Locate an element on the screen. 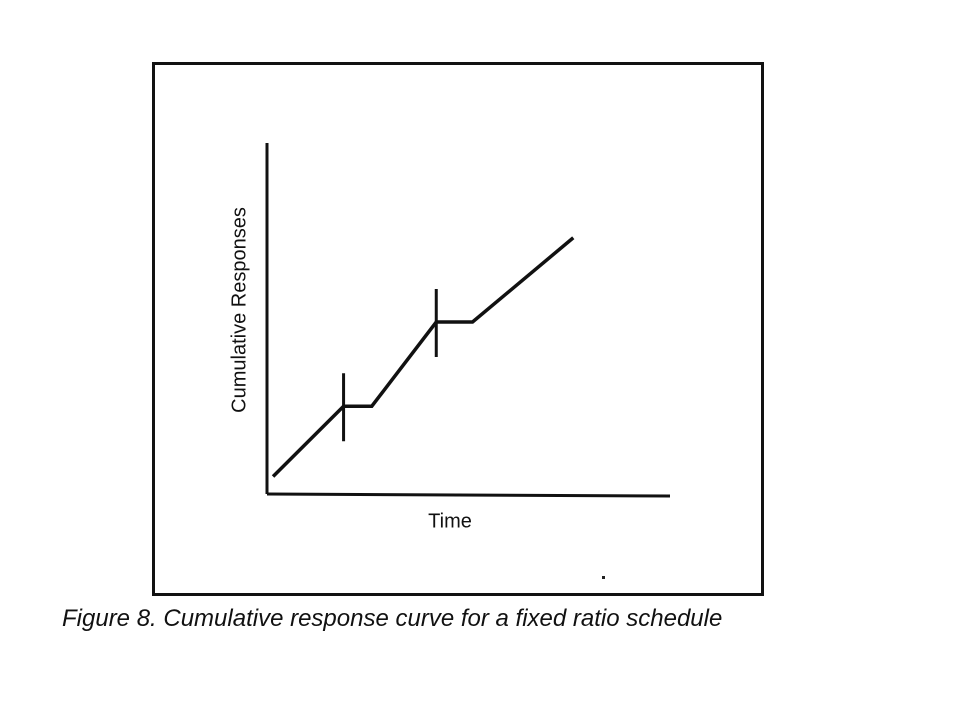 This screenshot has height=720, width=960. x-axis is located at coordinates (468, 495).